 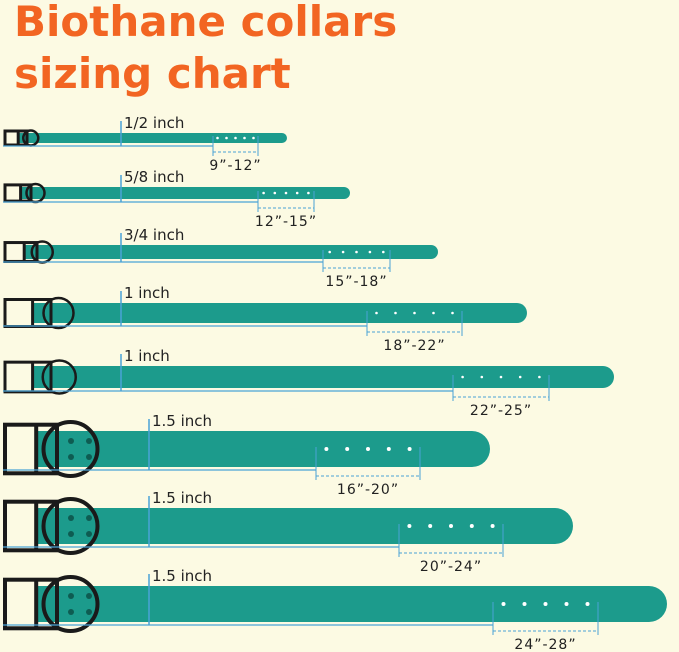 I want to click on title-line: sizing chart, so click(x=152, y=73).